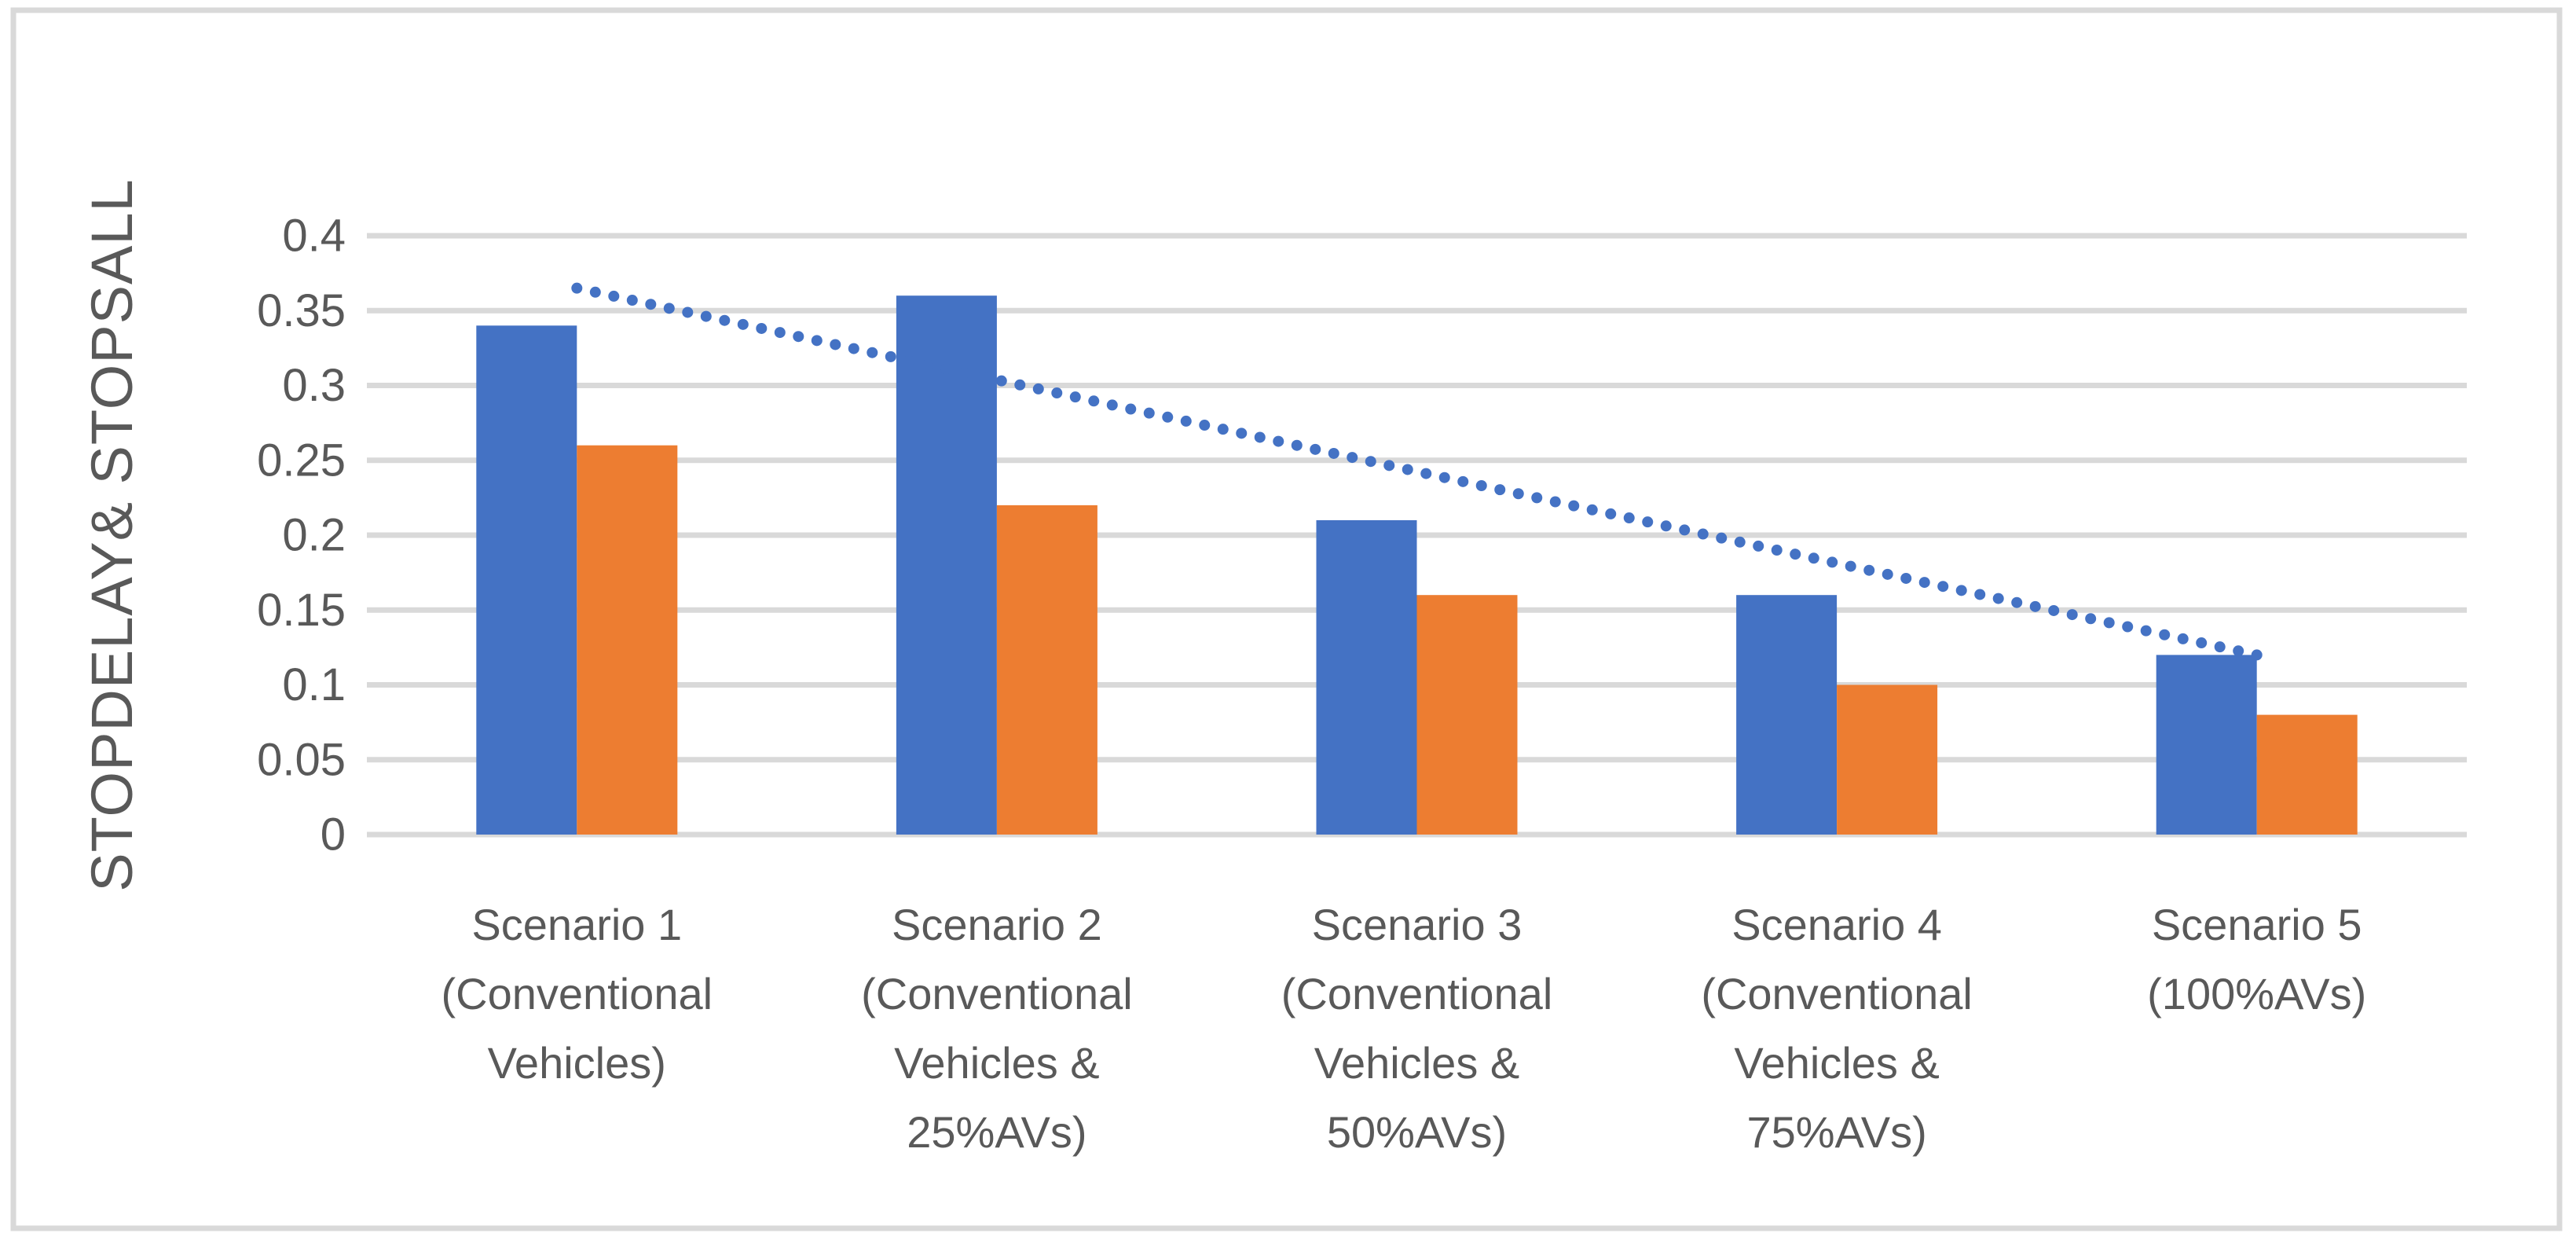 The height and width of the screenshot is (1255, 2576). Describe the element at coordinates (301, 461) in the screenshot. I see `y-tick-label-0.25: 0.25` at that location.